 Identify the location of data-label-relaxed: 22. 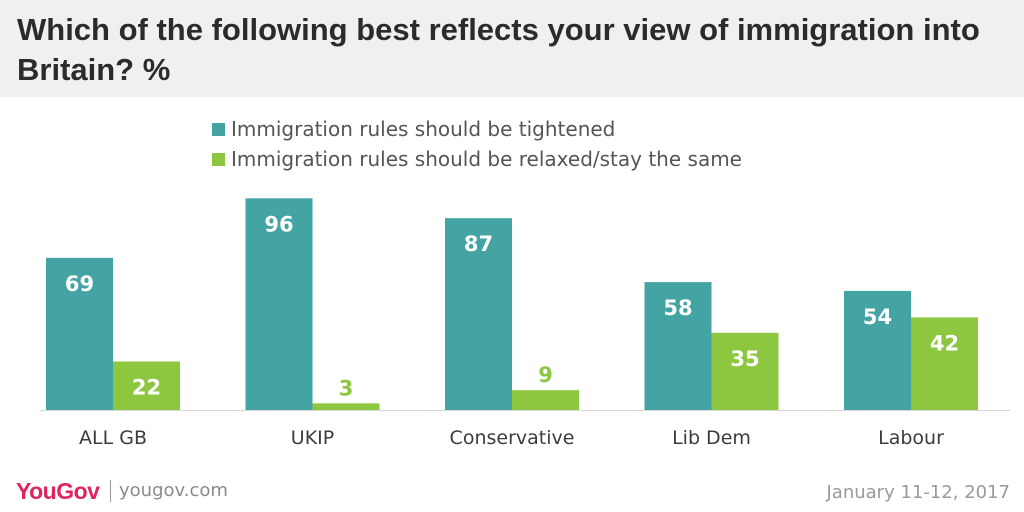
(146, 387).